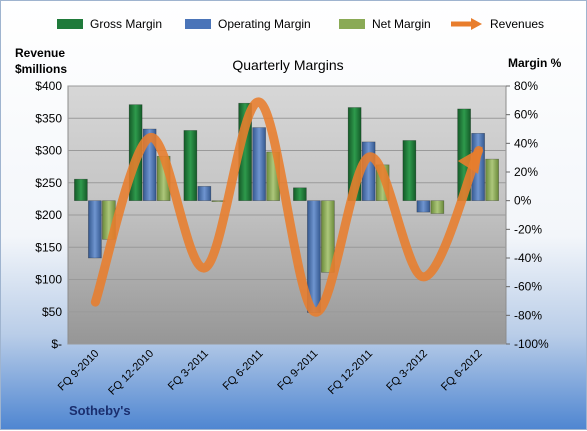 The height and width of the screenshot is (431, 587). What do you see at coordinates (126, 24) in the screenshot?
I see `legend-label-gross-margin: Gross Margin` at bounding box center [126, 24].